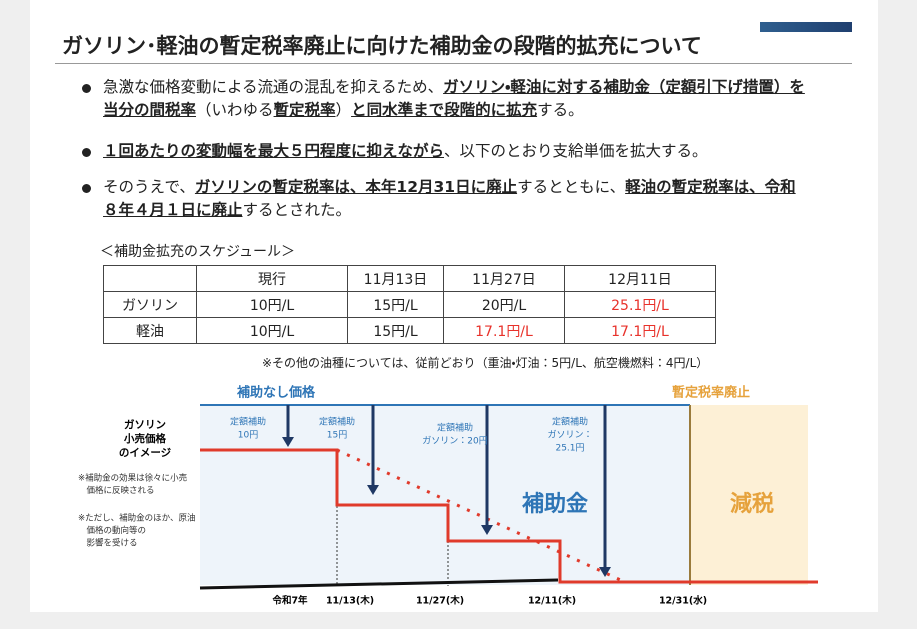  I want to click on title-rule, so click(453, 63).